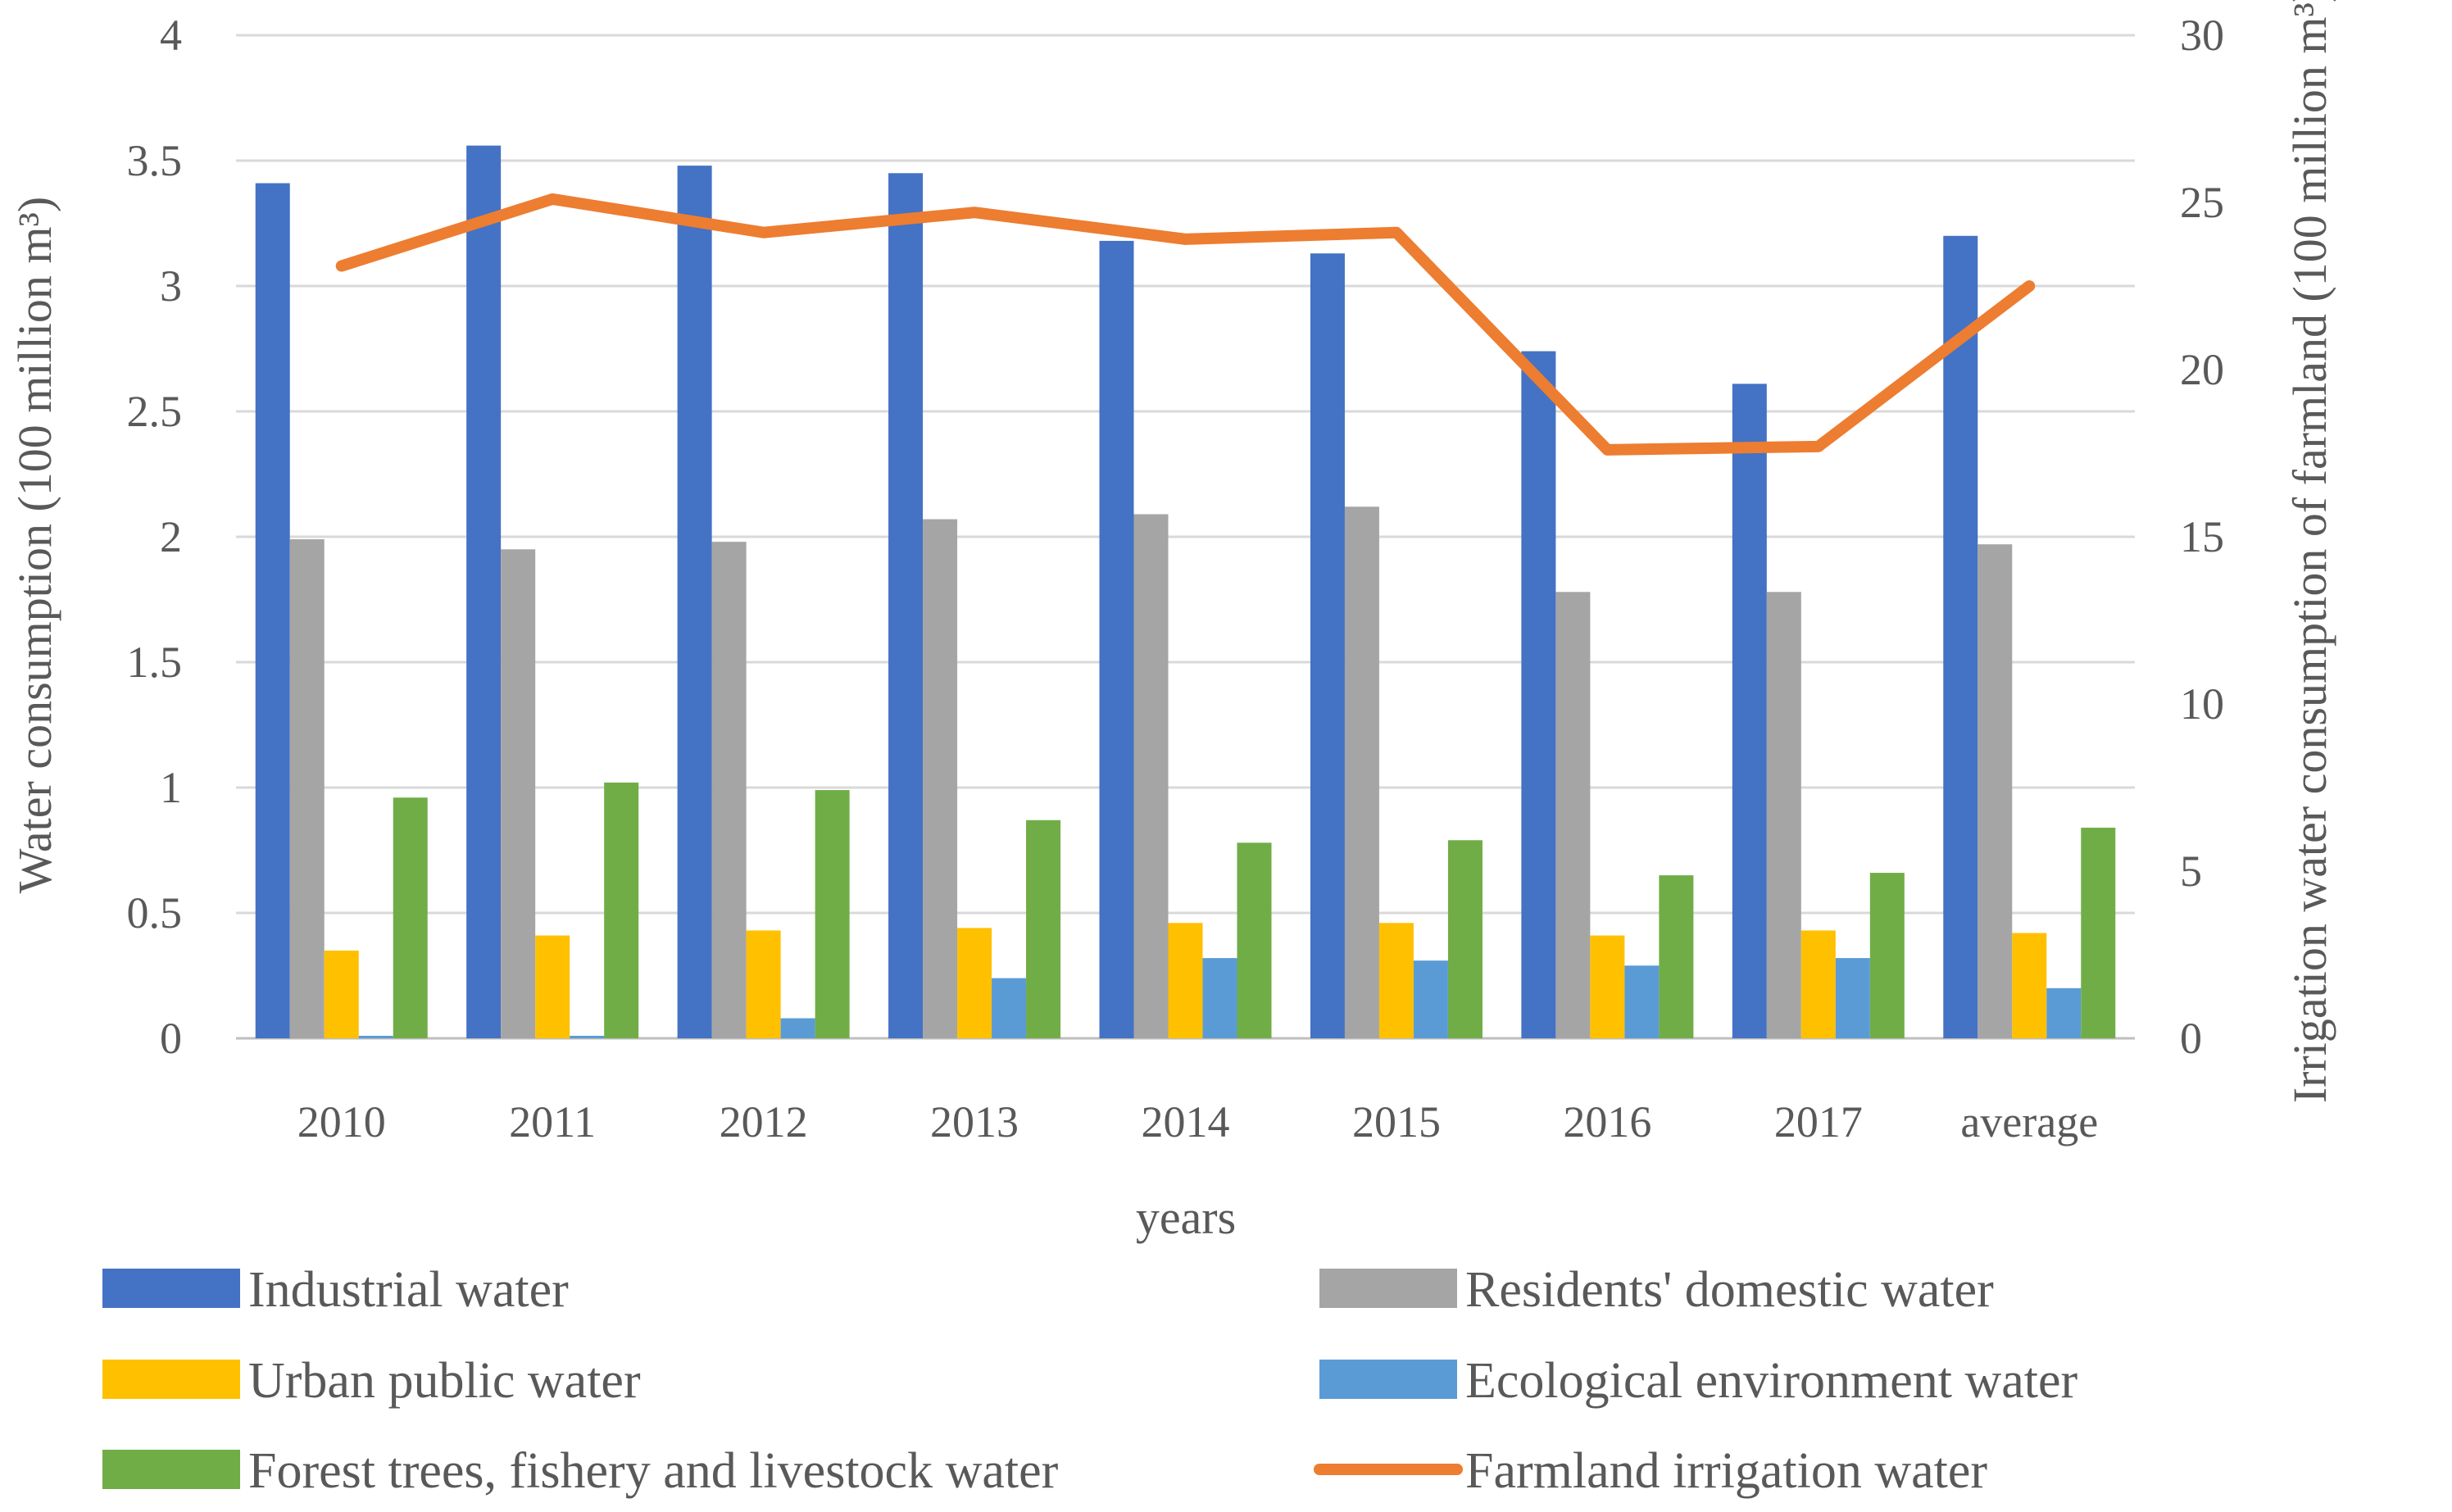 The width and height of the screenshot is (2452, 1512). Describe the element at coordinates (171, 536) in the screenshot. I see `y-tick-label-left: 2` at that location.